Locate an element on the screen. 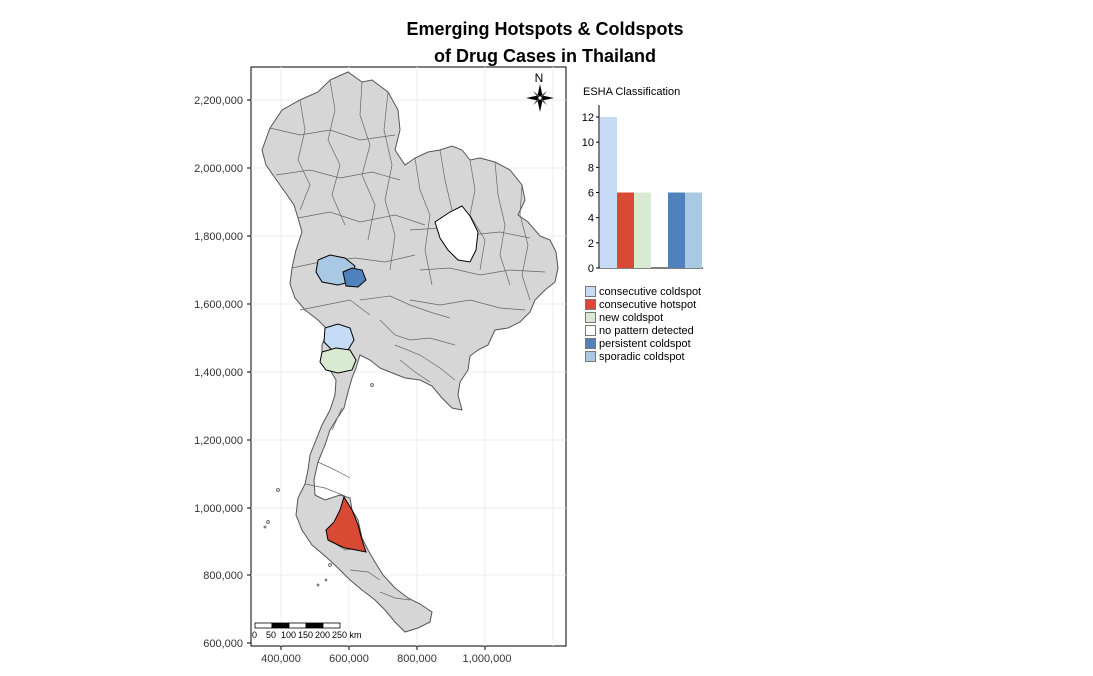 The height and width of the screenshot is (676, 1093). y-tick-label: 1,600,000 is located at coordinates (218, 305).